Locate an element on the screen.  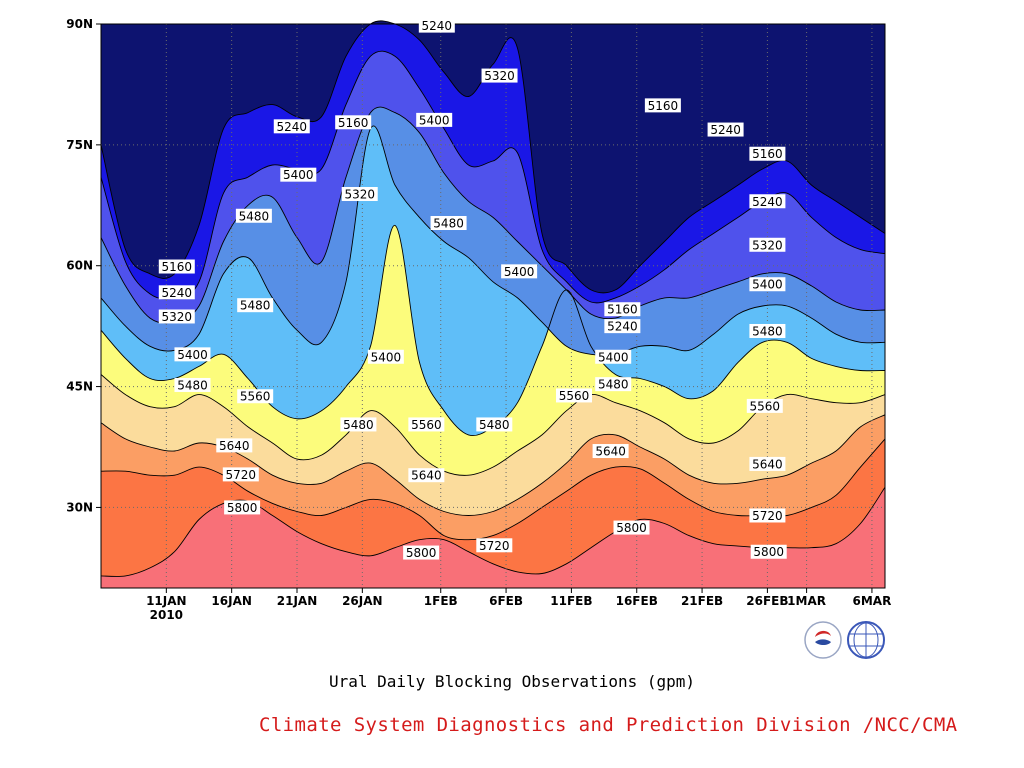
chart-caption: Ural Daily Blocking Observations (gpm) is located at coordinates (512, 681).